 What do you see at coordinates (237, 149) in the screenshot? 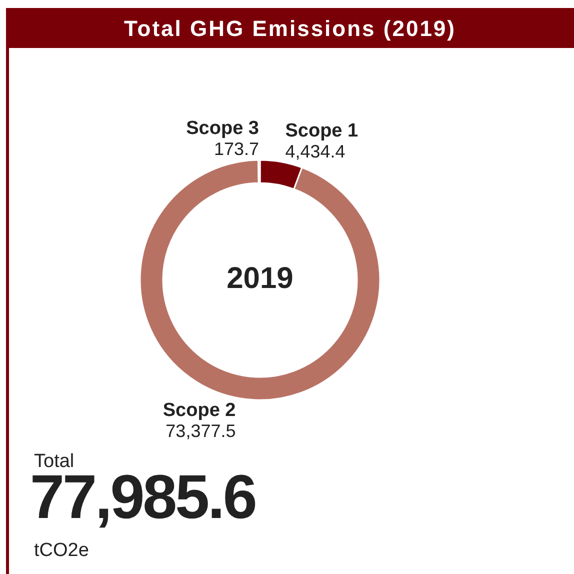
I see `data-label: 173.7` at bounding box center [237, 149].